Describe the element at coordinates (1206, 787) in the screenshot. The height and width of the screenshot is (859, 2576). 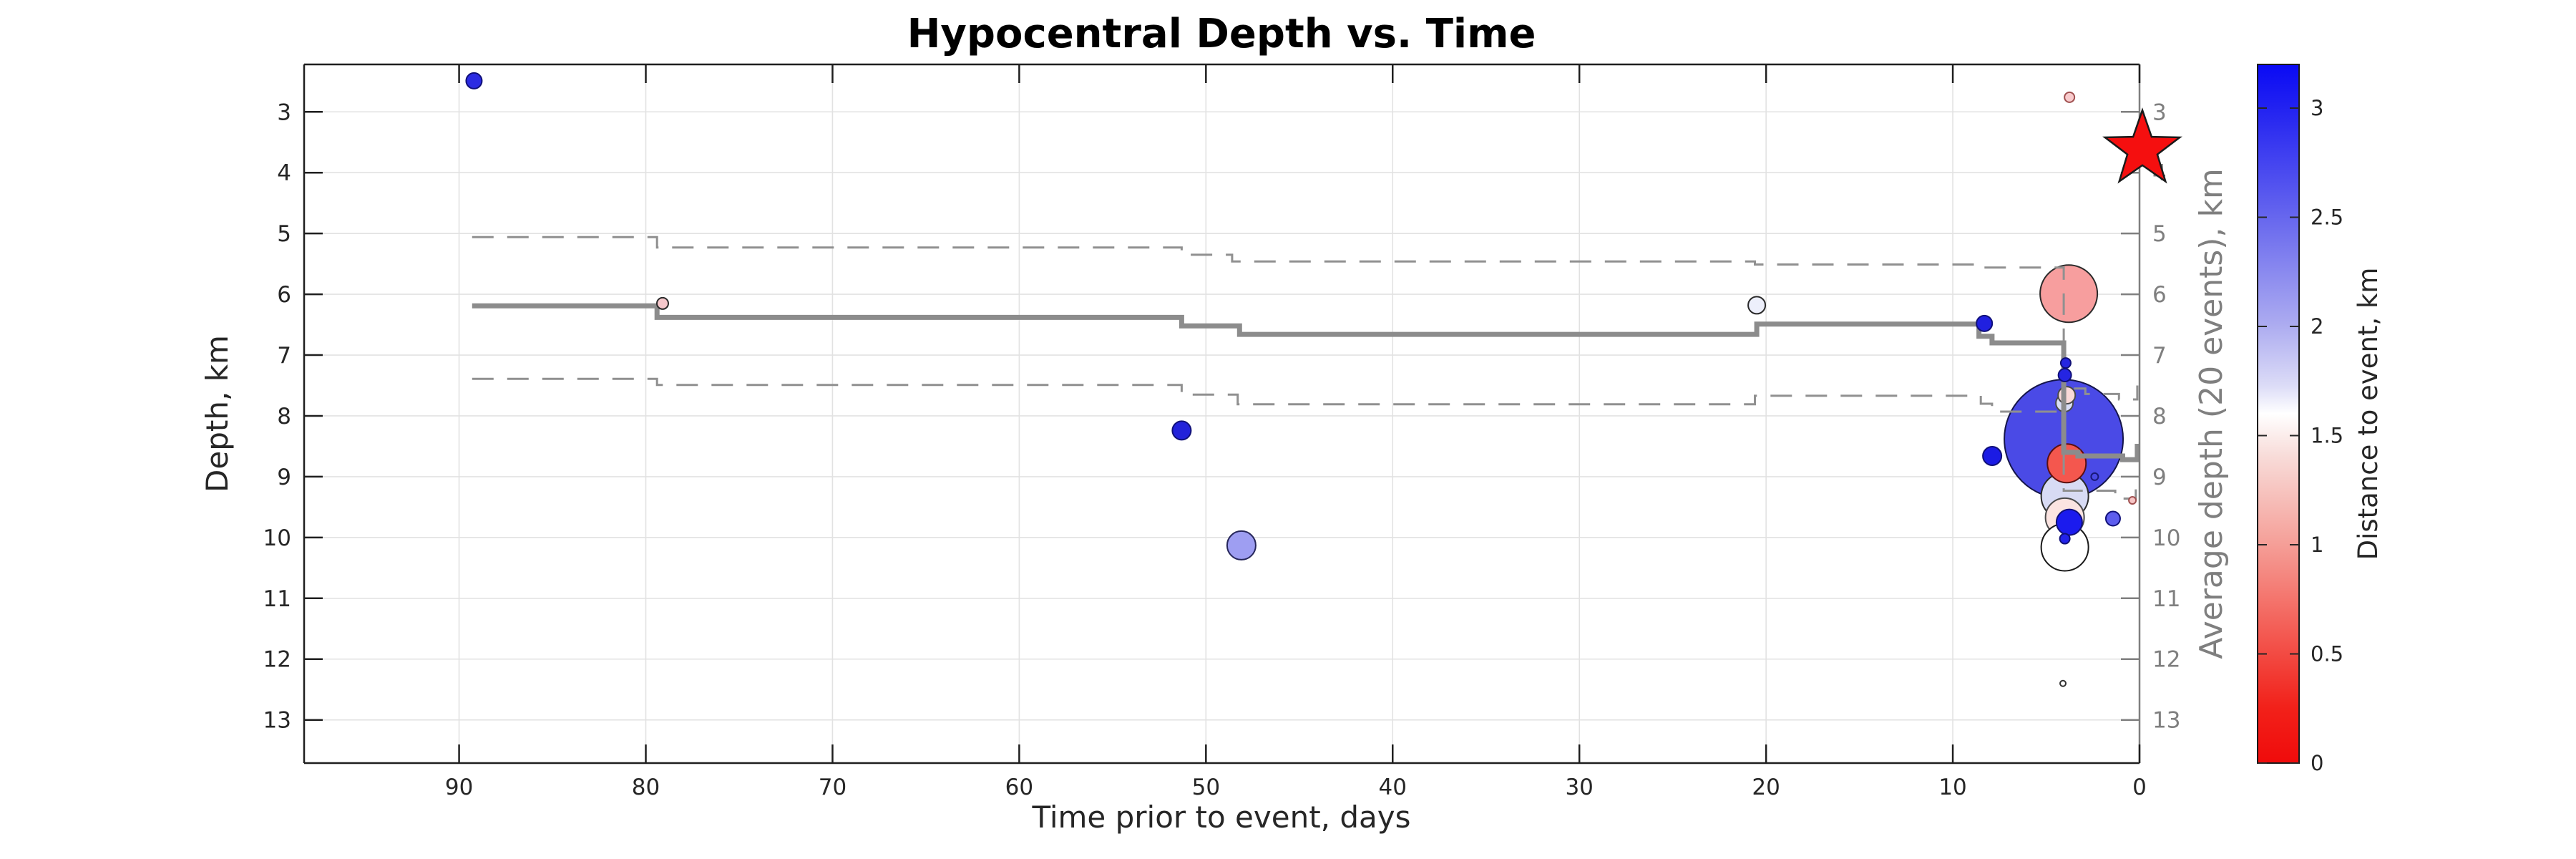
I see `x-tick-label: 50` at that location.